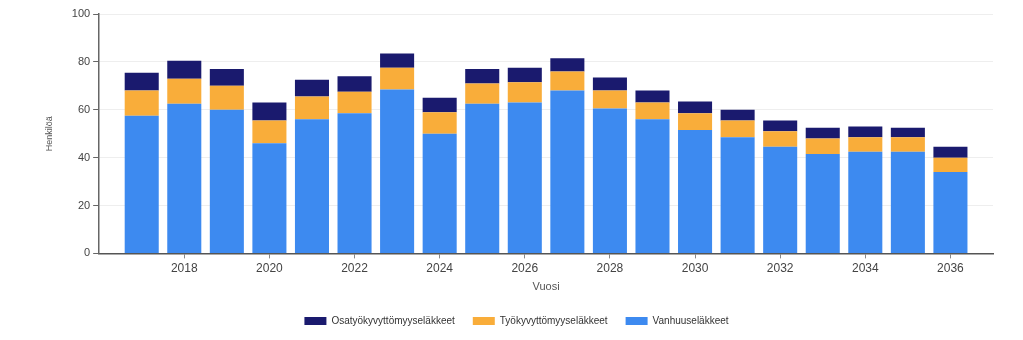 The height and width of the screenshot is (340, 1023). Describe the element at coordinates (84, 156) in the screenshot. I see `y-tick-label: 40` at that location.